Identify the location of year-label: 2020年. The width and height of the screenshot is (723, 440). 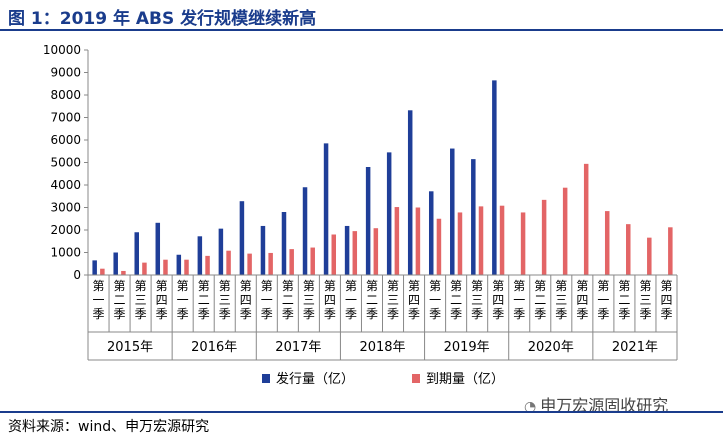
(551, 347).